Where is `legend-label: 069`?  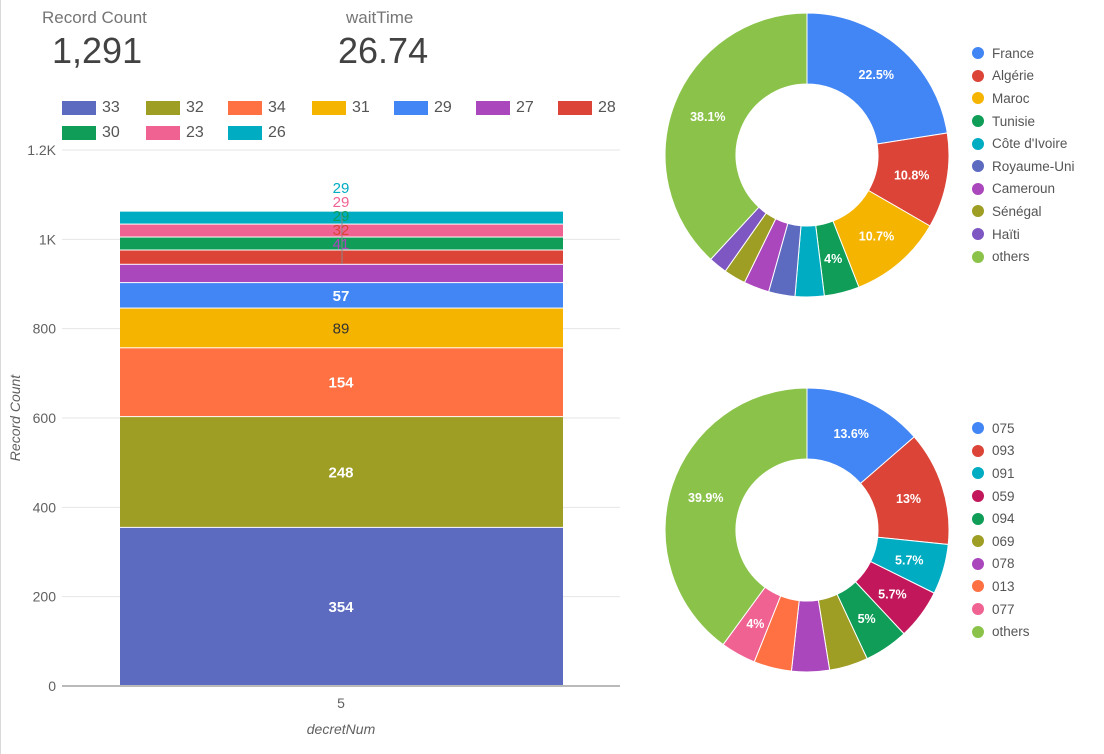
legend-label: 069 is located at coordinates (1003, 541).